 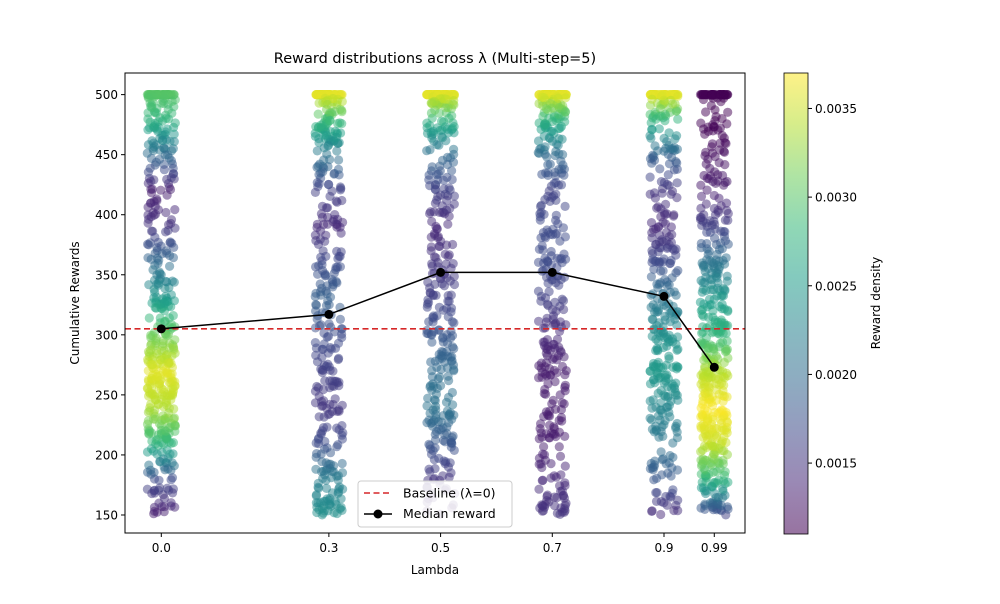 I want to click on median-line, so click(x=438, y=319).